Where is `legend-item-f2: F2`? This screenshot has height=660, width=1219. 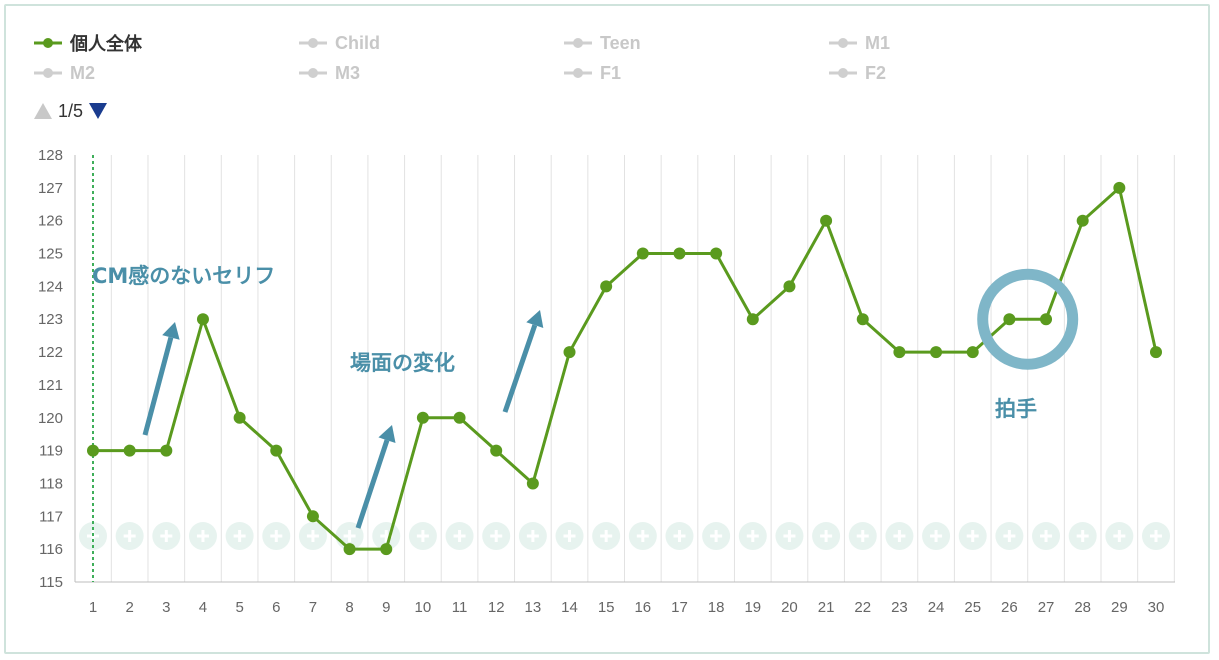
legend-item-f2: F2 is located at coordinates (857, 73).